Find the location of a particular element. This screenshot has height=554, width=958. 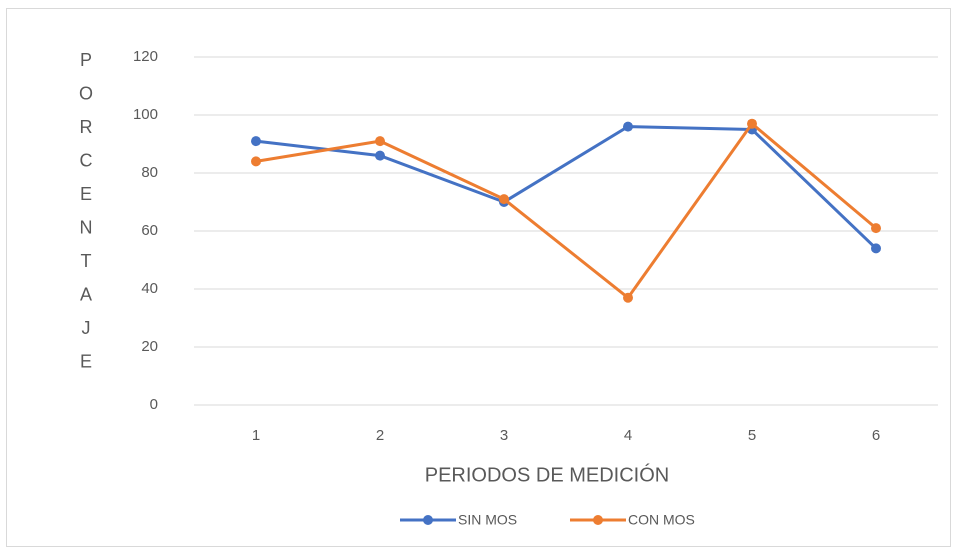

y-tick-label: 20 is located at coordinates (149, 346).